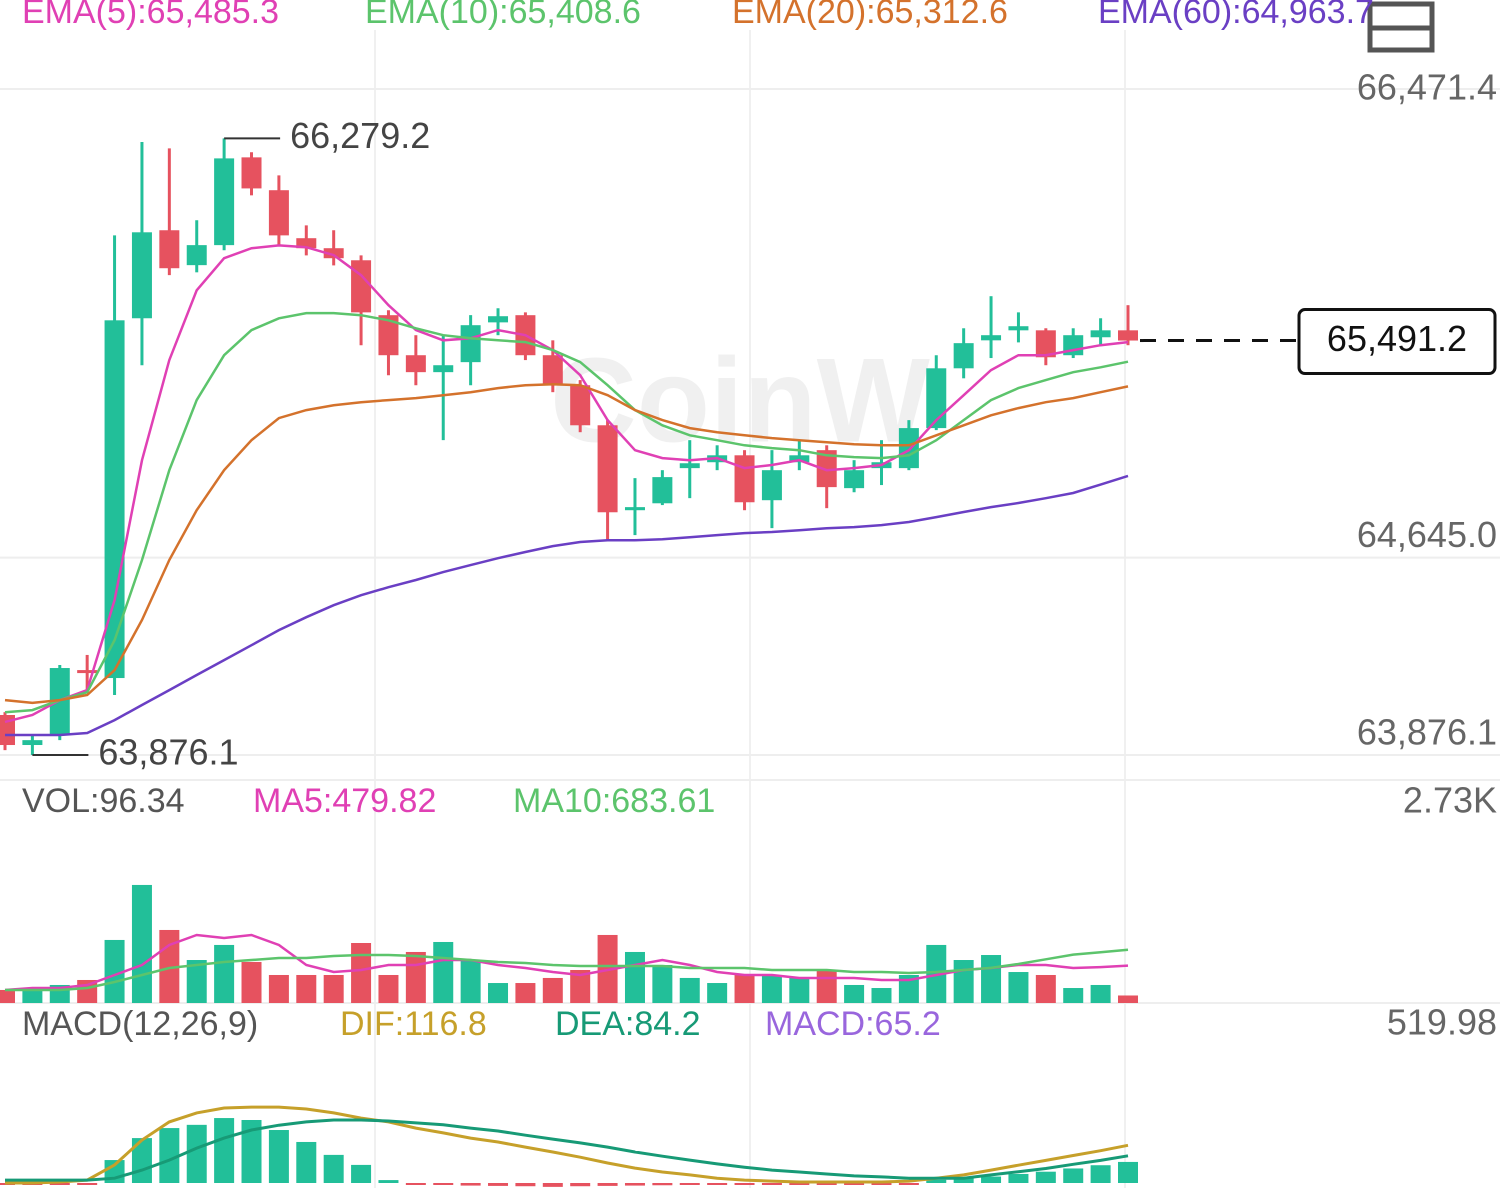 The width and height of the screenshot is (1500, 1188). What do you see at coordinates (1427, 534) in the screenshot?
I see `y-tick-label: 64,645.0` at bounding box center [1427, 534].